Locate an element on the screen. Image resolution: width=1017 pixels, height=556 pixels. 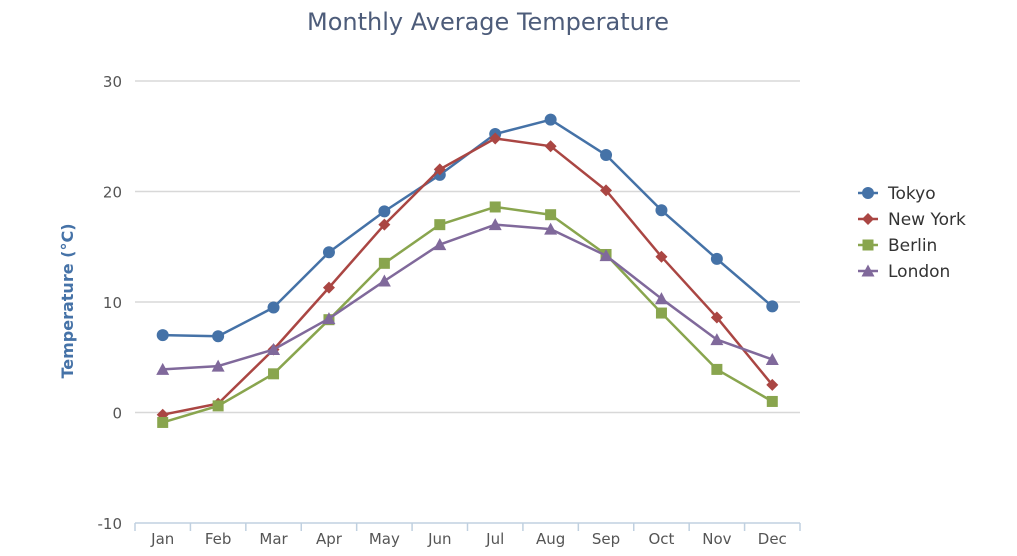
y-tick-label: 10 is located at coordinates (112, 303).